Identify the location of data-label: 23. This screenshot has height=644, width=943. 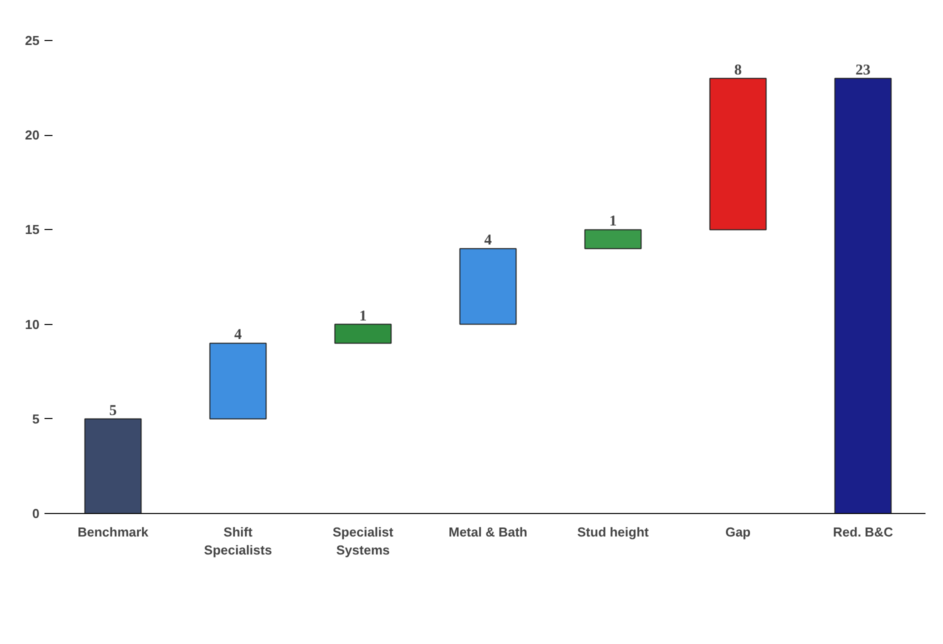
(863, 70).